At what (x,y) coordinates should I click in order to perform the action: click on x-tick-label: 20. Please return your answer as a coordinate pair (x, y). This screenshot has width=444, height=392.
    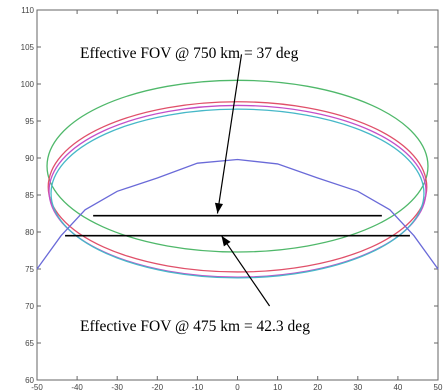
    Looking at the image, I should click on (317, 387).